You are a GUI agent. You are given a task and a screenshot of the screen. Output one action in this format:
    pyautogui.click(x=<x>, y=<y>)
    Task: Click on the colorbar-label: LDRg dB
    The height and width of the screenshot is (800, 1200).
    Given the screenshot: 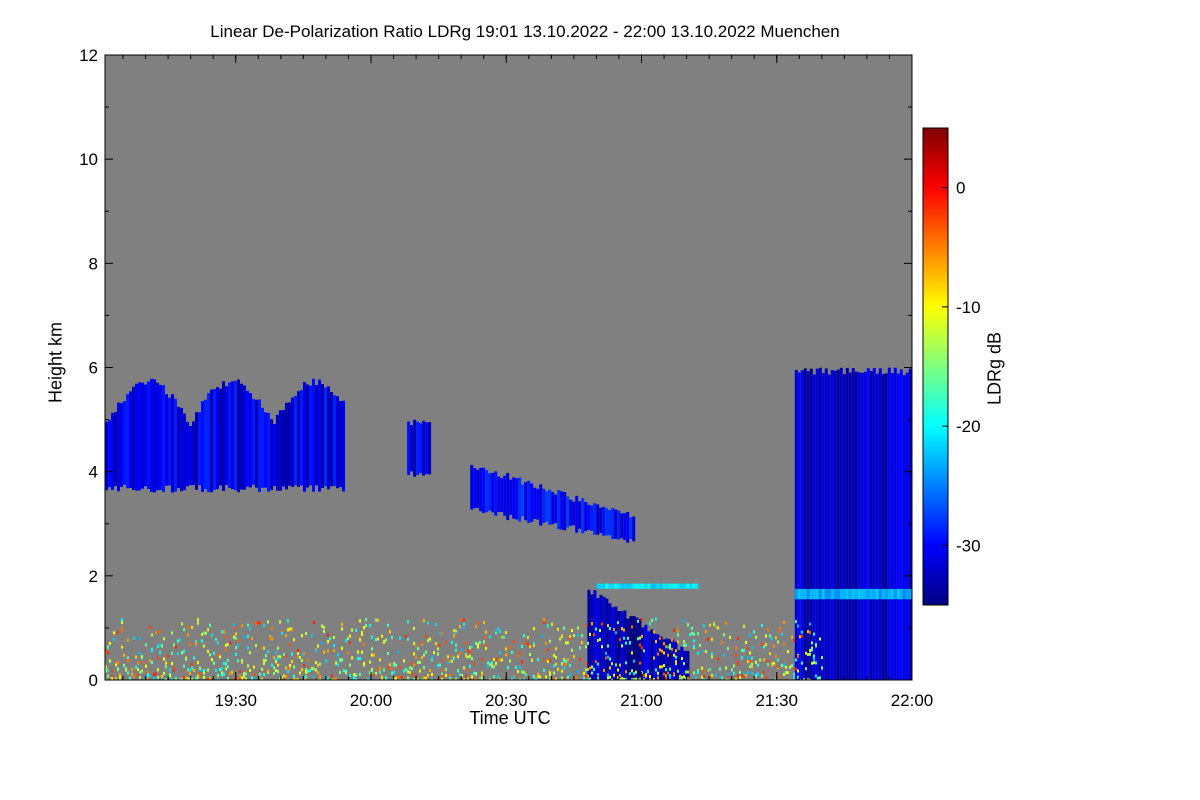 What is the action you would take?
    pyautogui.click(x=994, y=368)
    